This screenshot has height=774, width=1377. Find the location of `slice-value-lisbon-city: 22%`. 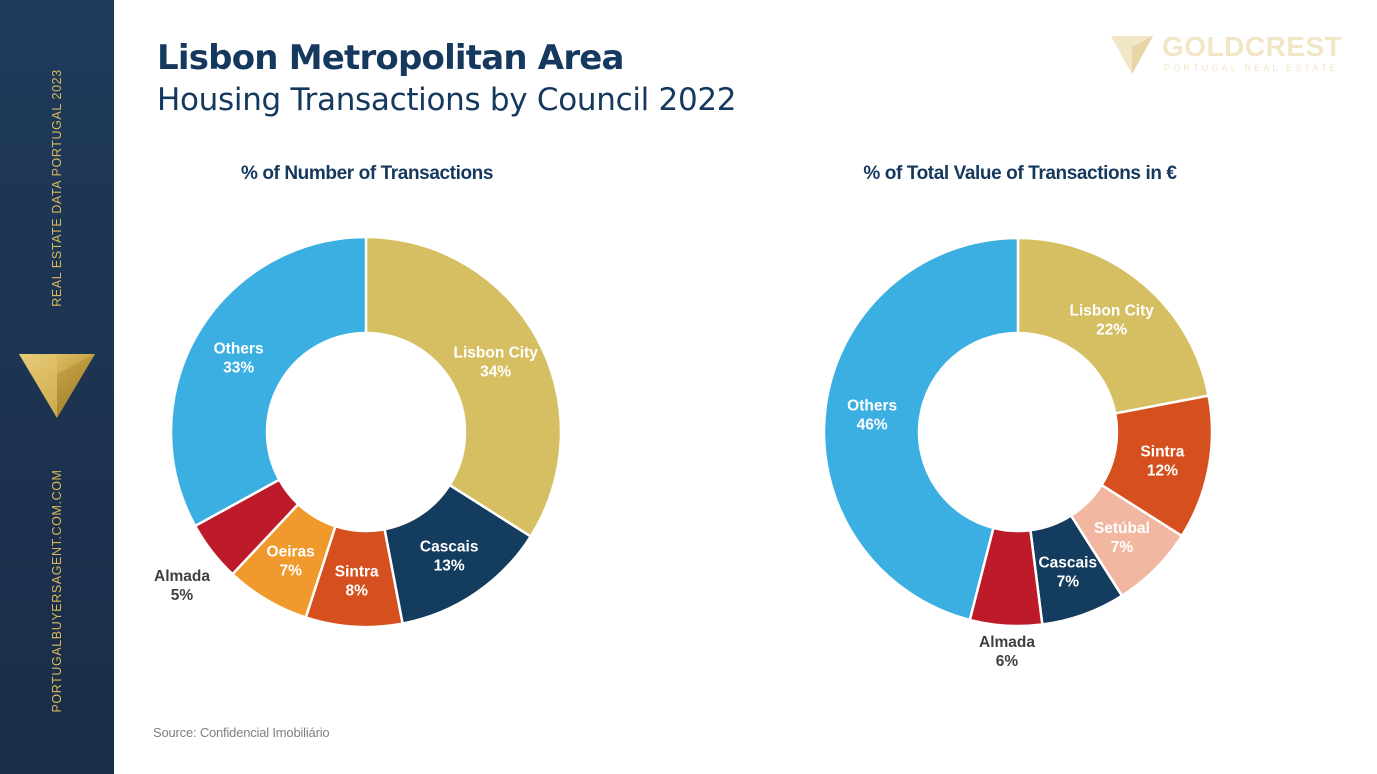

slice-value-lisbon-city: 22% is located at coordinates (1111, 330).